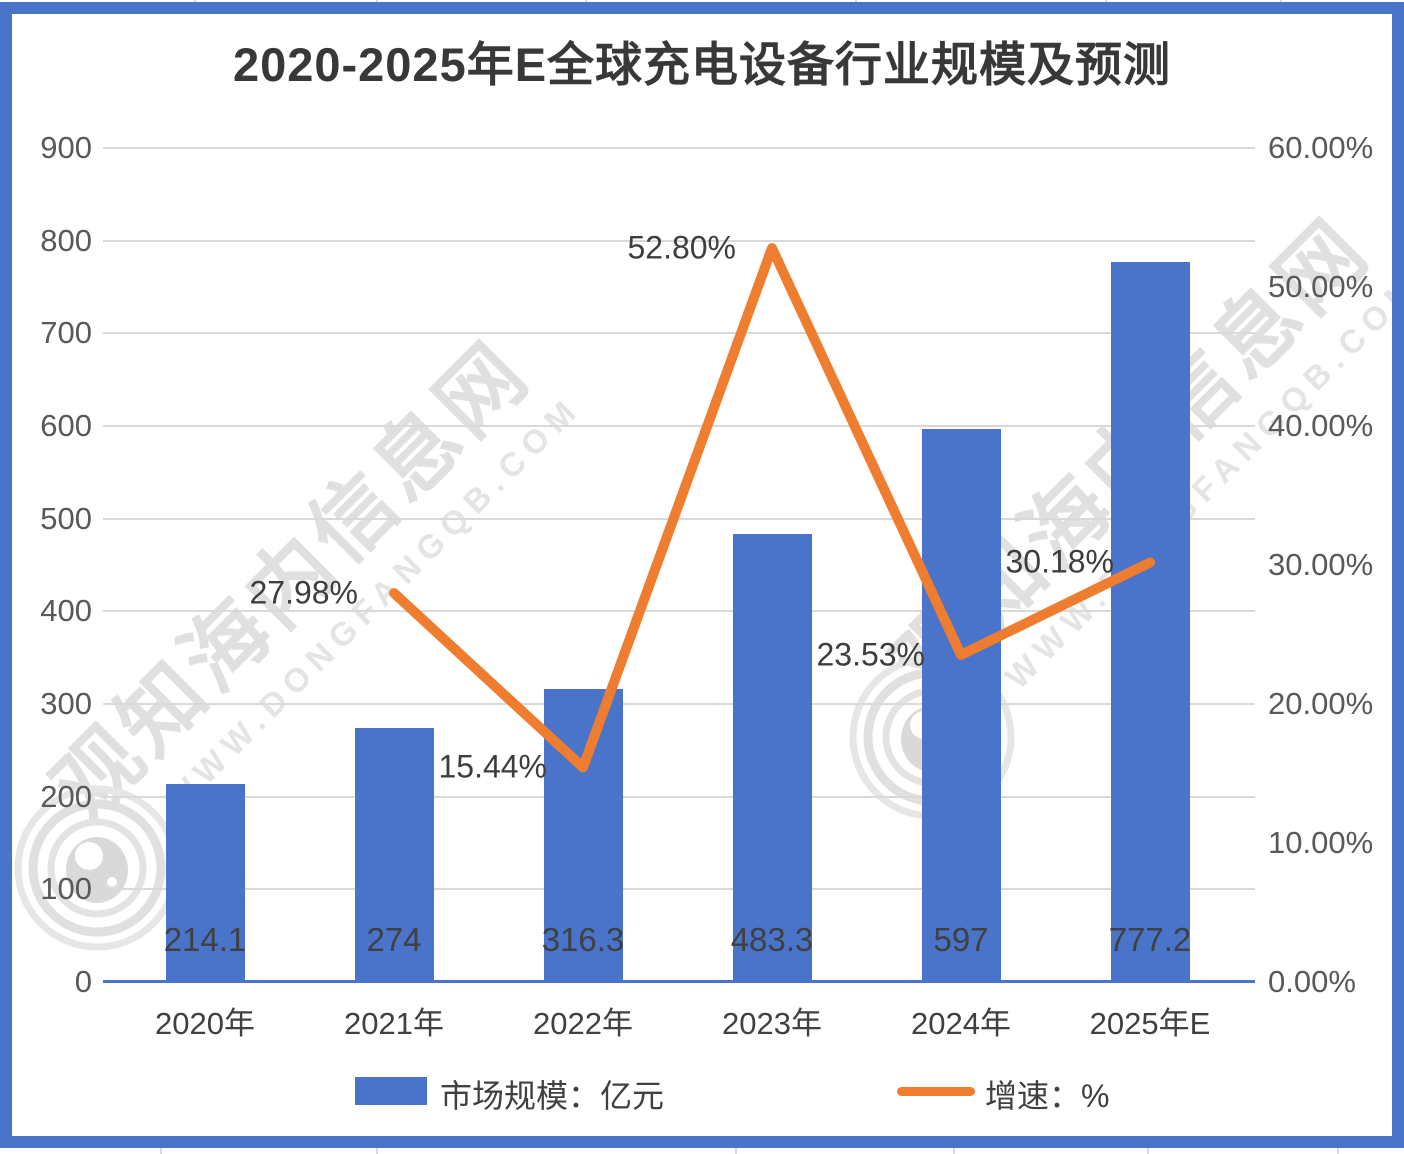 Image resolution: width=1404 pixels, height=1154 pixels. I want to click on line-value-label: 23.53%, so click(870, 654).